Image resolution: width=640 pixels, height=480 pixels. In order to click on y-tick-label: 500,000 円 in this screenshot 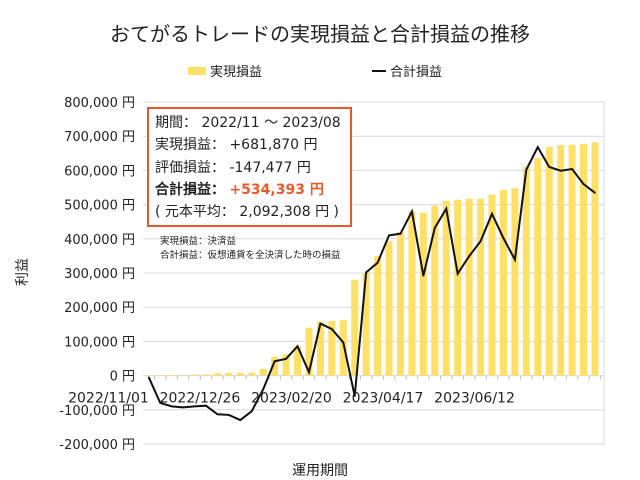, I will do `click(99, 206)`.